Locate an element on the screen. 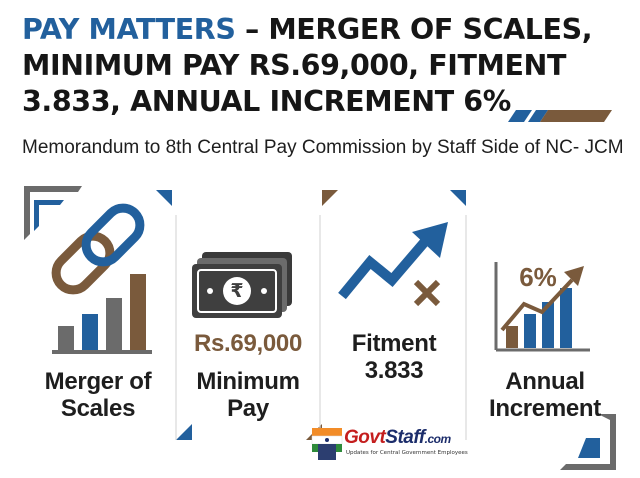  minimum-pay-label: Minimum Pay is located at coordinates (248, 395).